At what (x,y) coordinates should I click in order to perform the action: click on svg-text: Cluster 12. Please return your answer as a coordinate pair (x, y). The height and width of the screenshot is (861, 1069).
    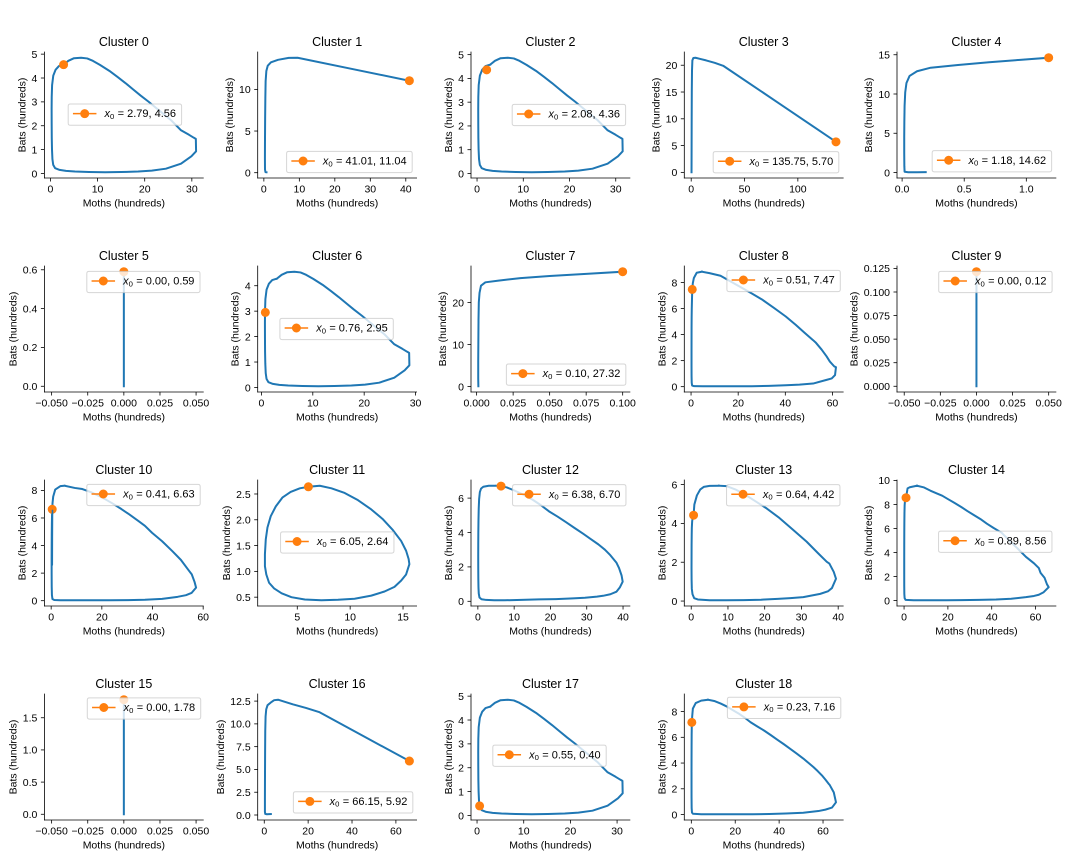
    Looking at the image, I should click on (550, 470).